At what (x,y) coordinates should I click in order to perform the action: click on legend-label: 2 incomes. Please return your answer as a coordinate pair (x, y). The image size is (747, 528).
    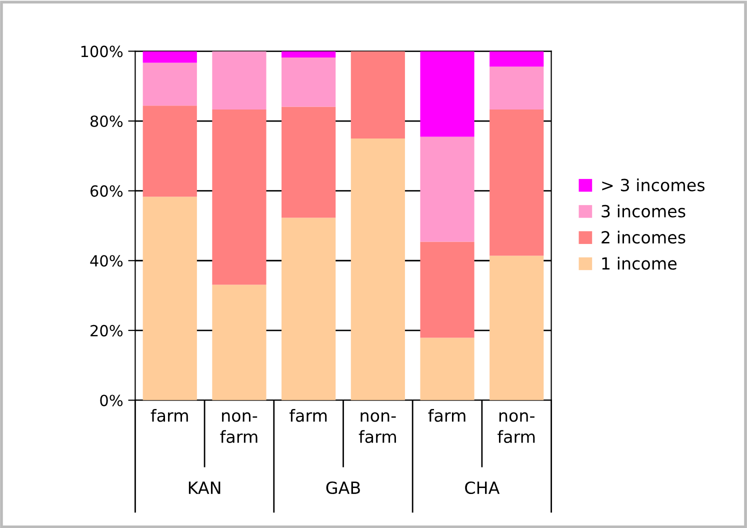
    Looking at the image, I should click on (644, 237).